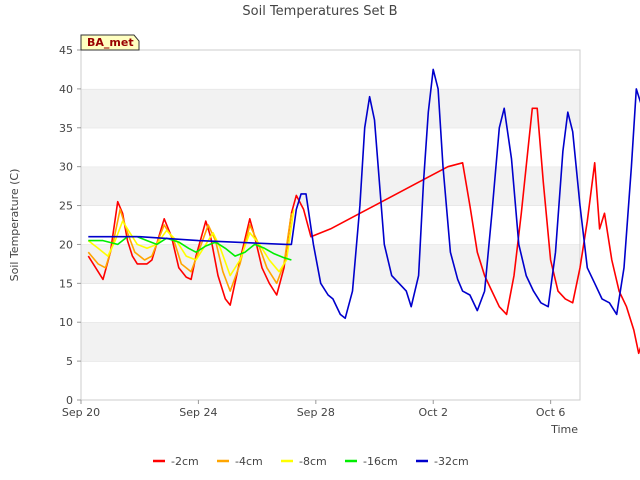 The image size is (640, 480). I want to click on station-label: BA_met, so click(110, 42).